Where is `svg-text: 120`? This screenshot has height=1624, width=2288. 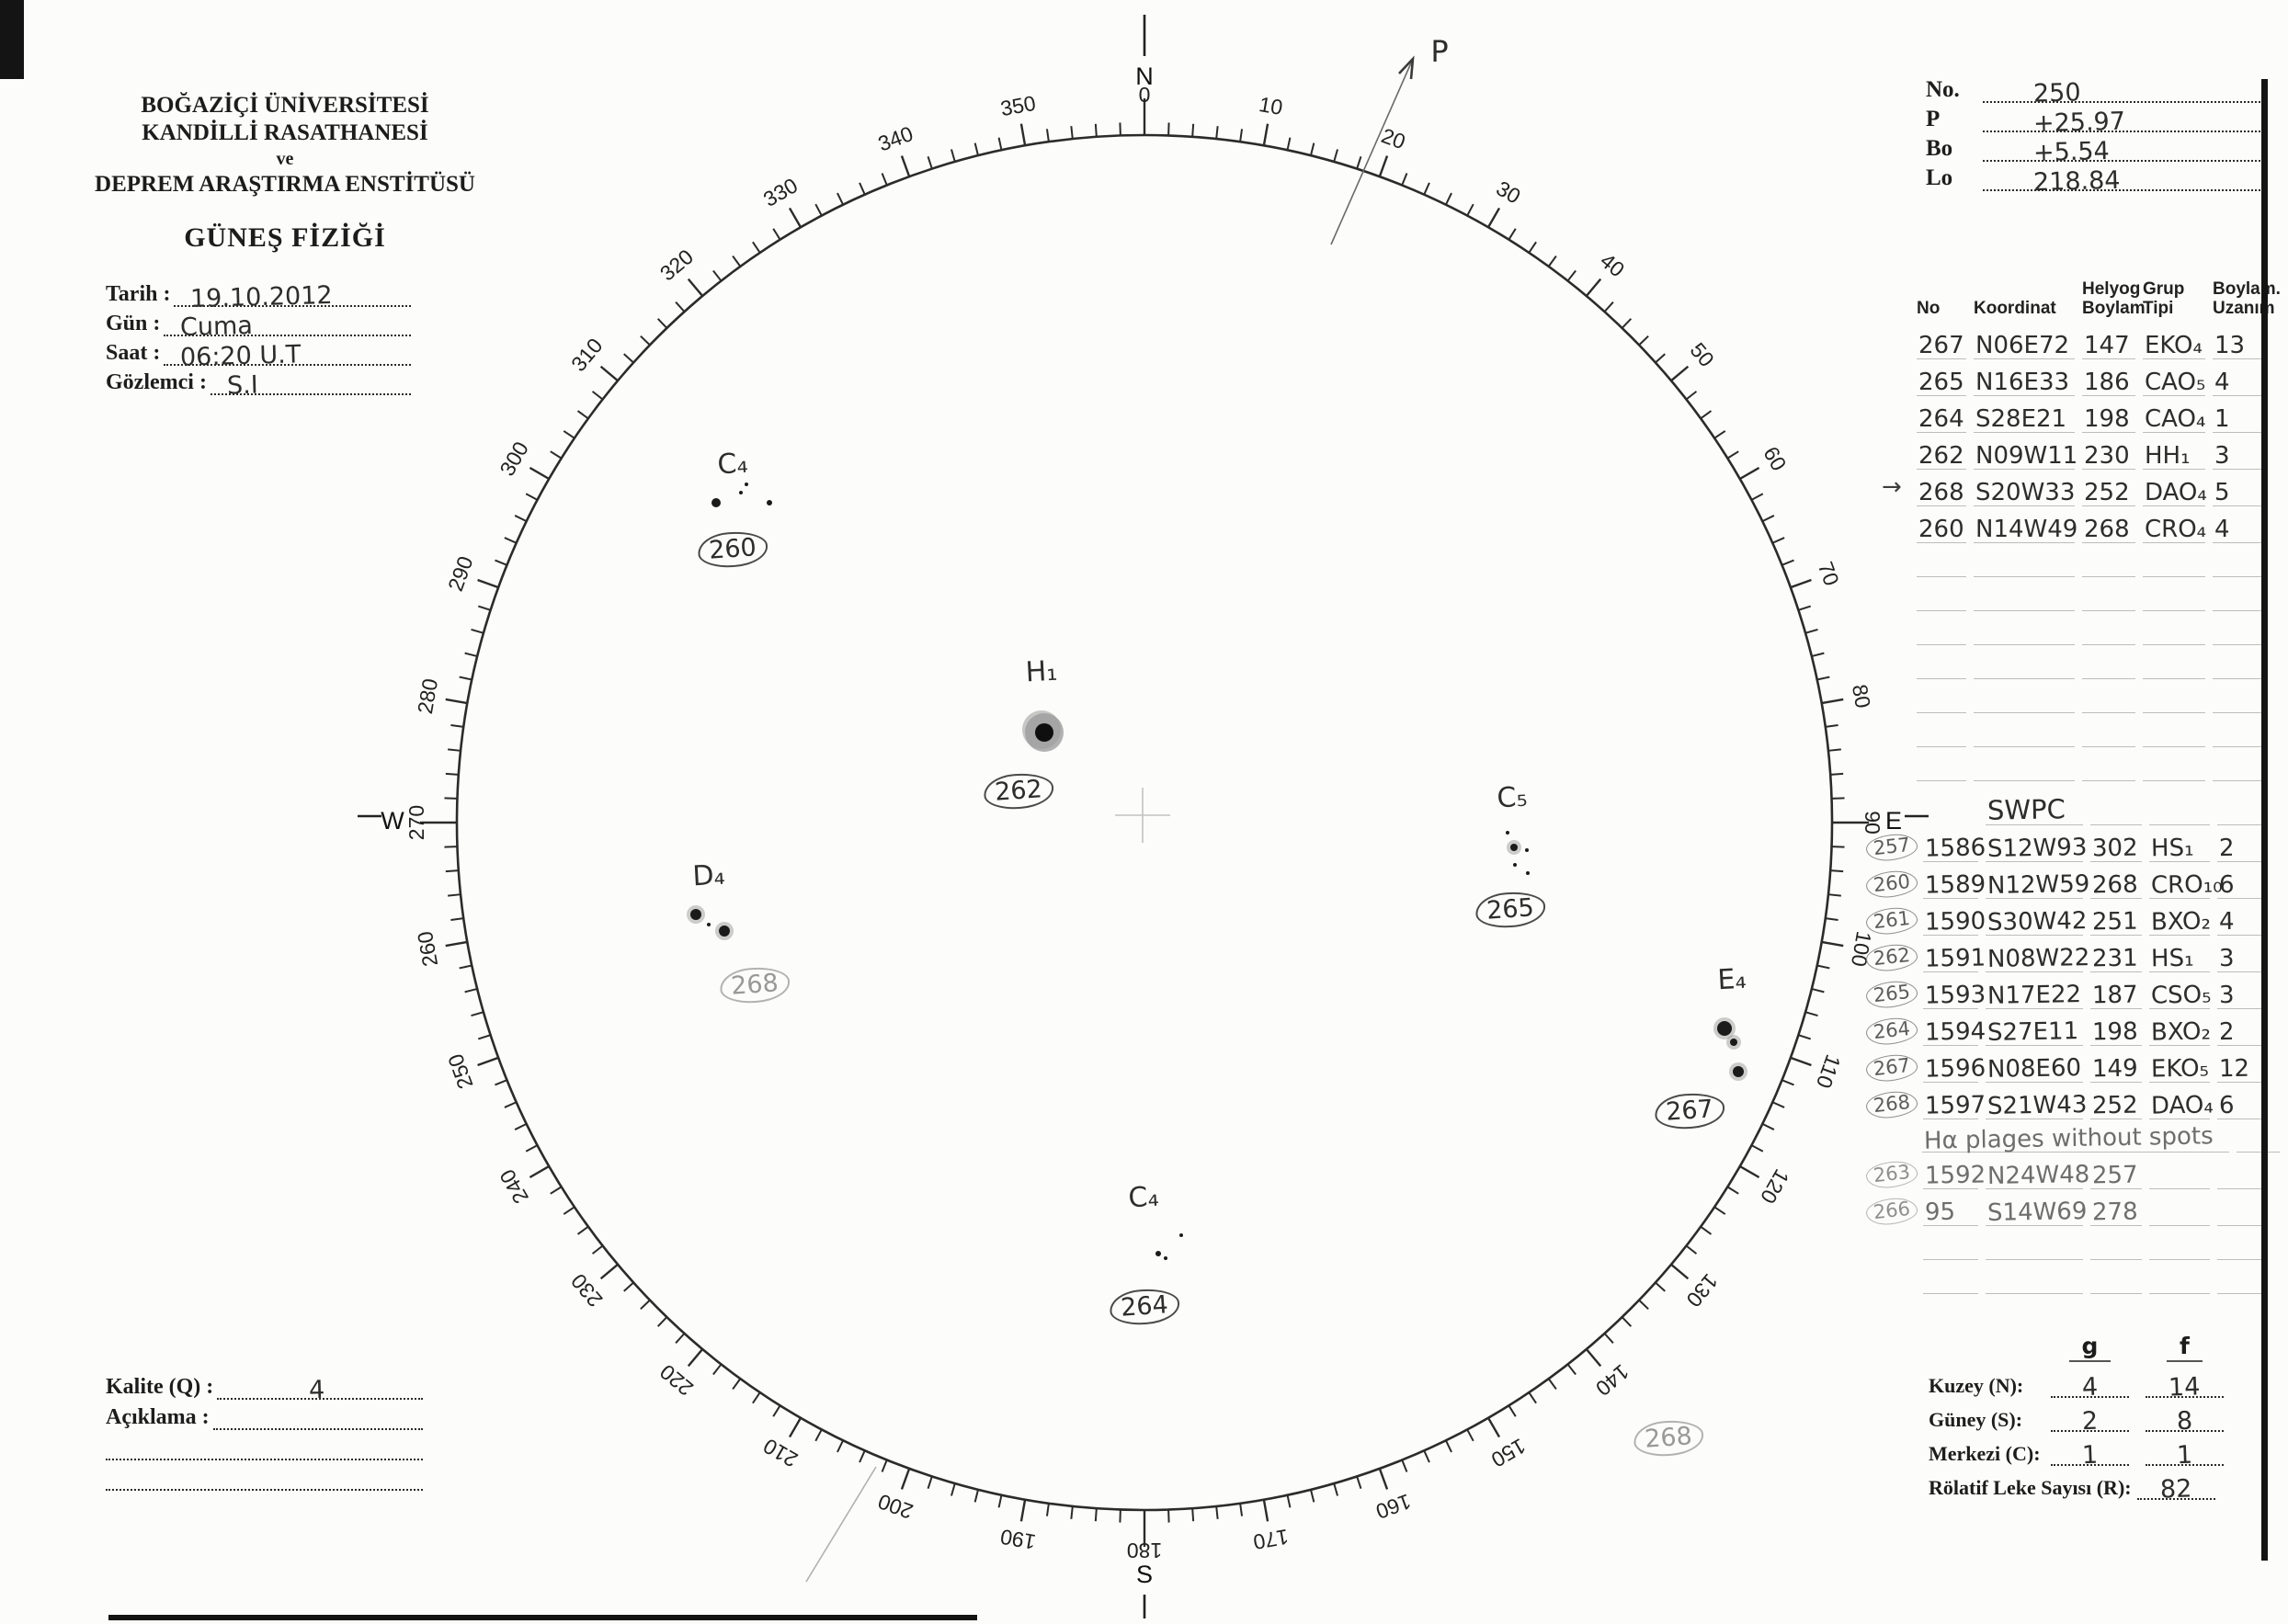
svg-text: 120 is located at coordinates (1775, 1186).